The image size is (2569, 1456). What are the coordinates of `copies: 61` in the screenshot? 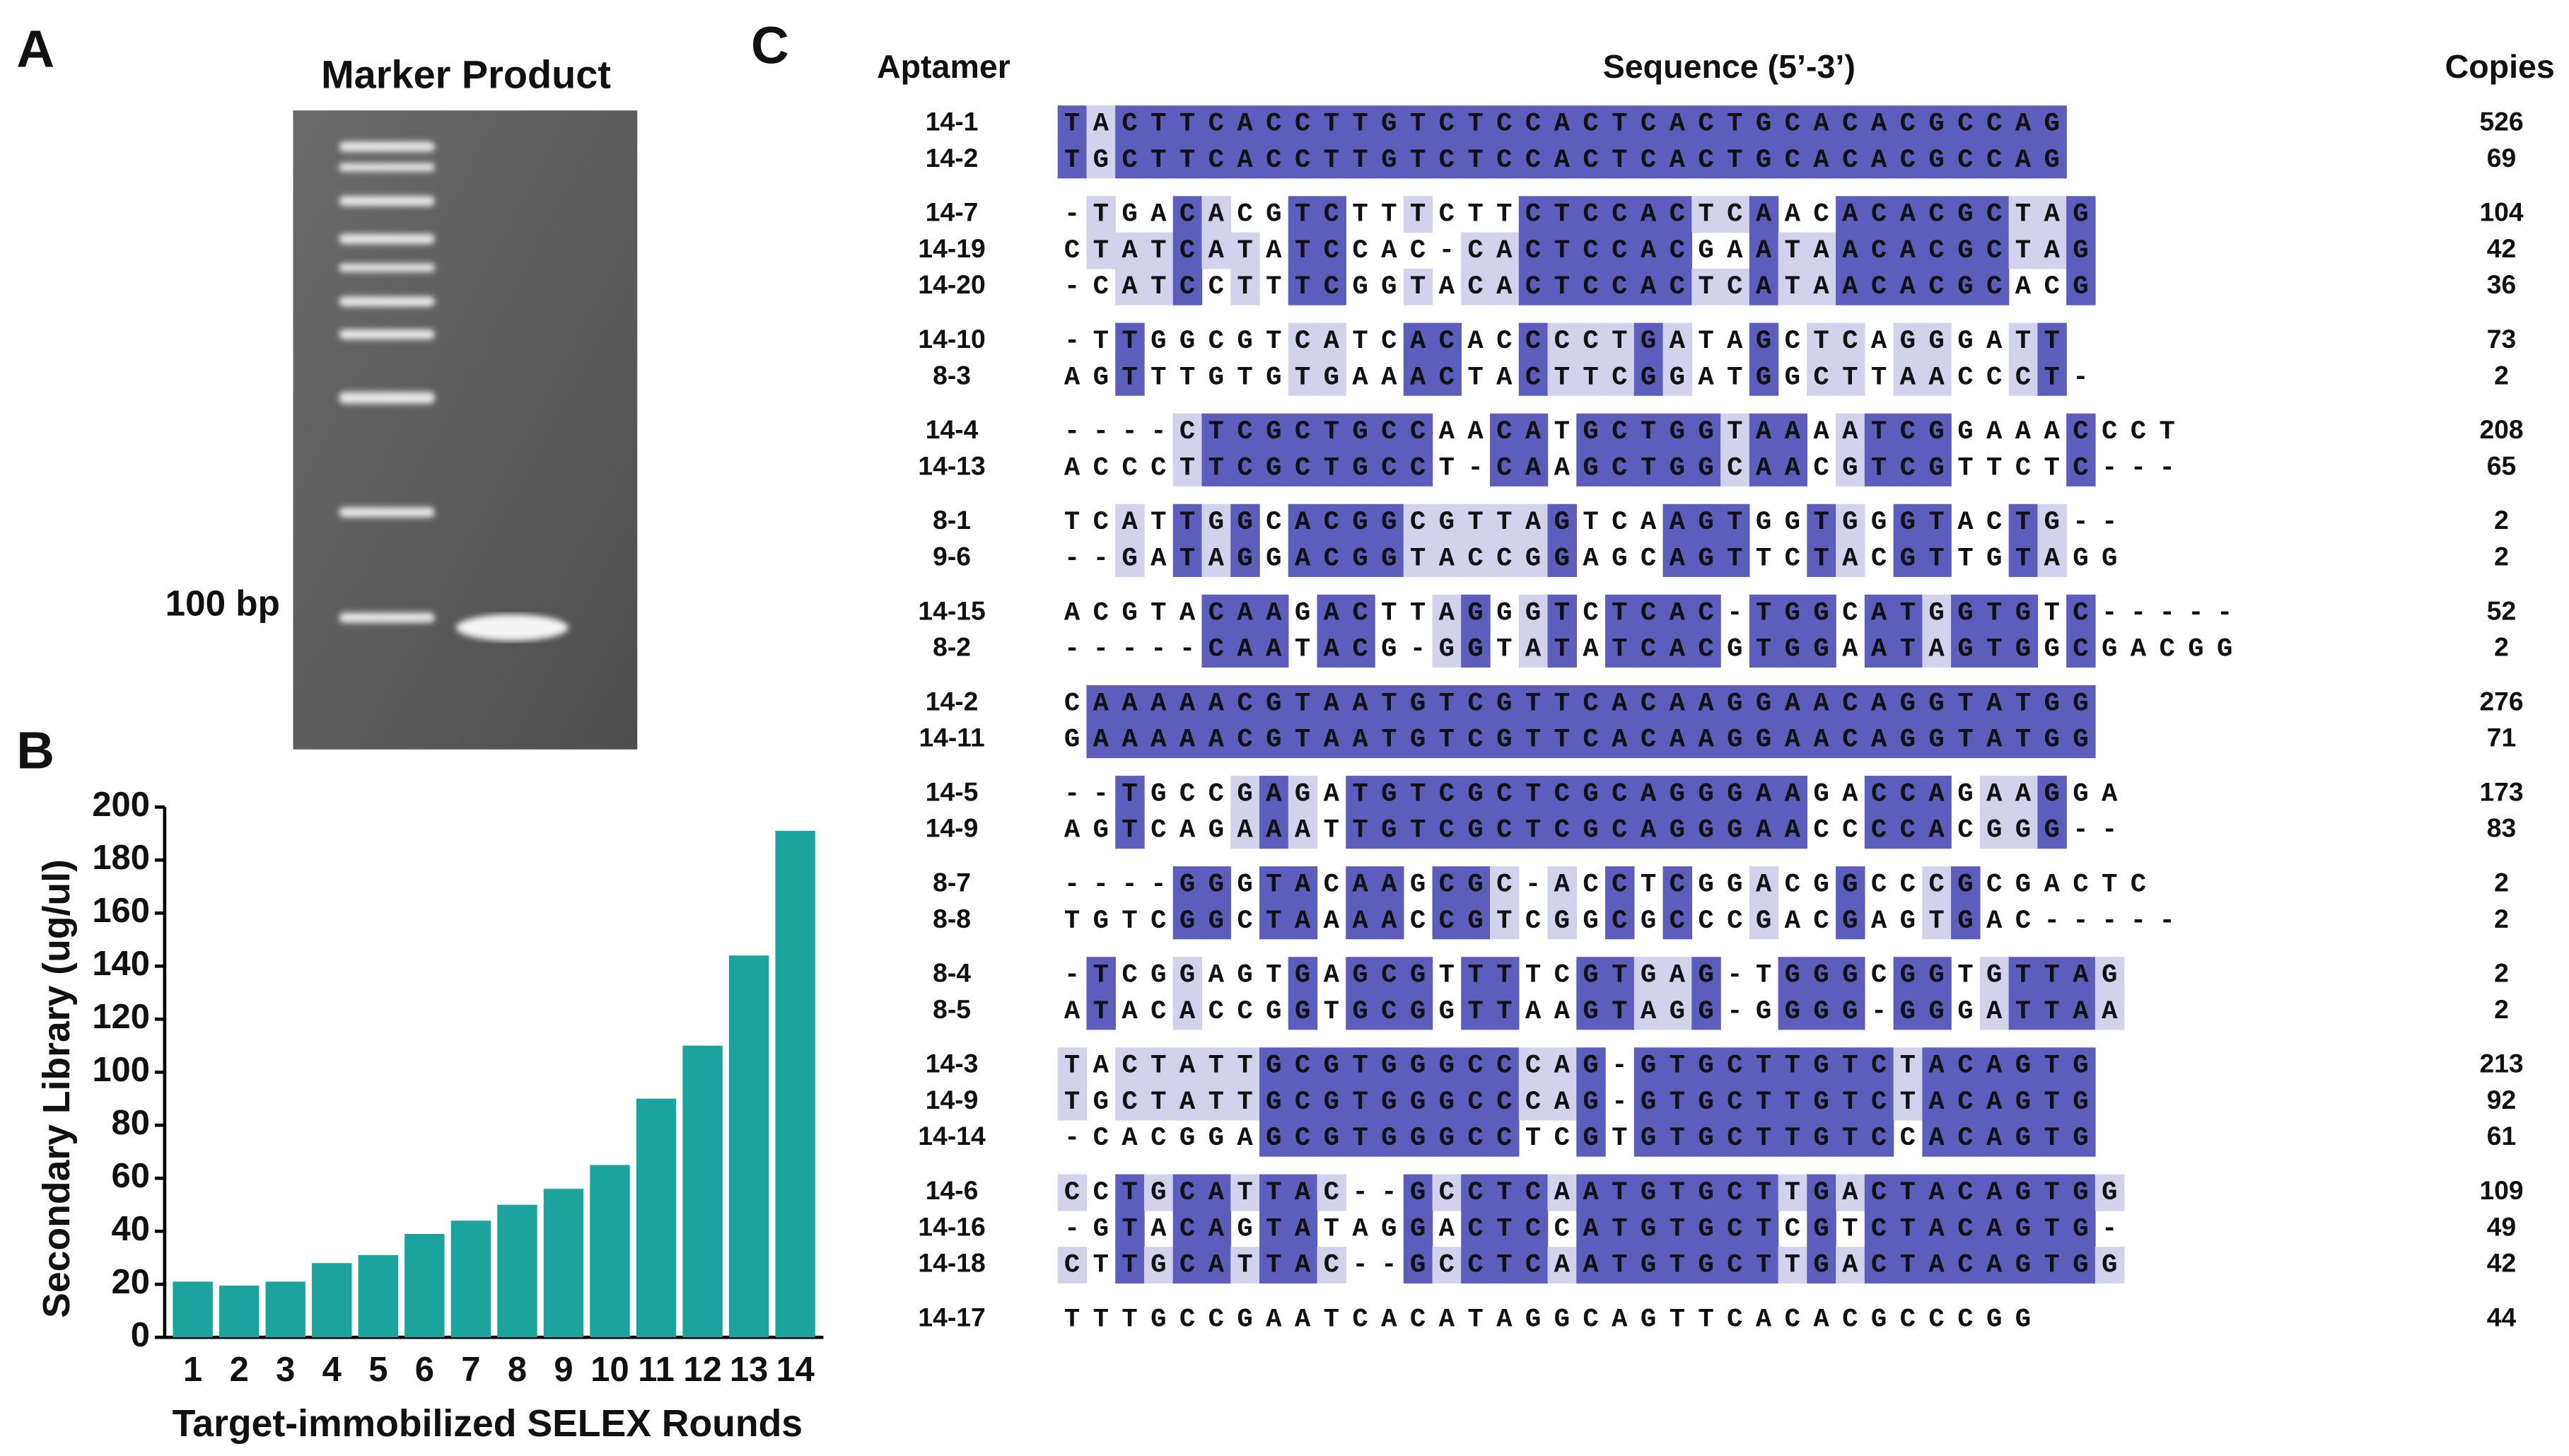 It's located at (2501, 1136).